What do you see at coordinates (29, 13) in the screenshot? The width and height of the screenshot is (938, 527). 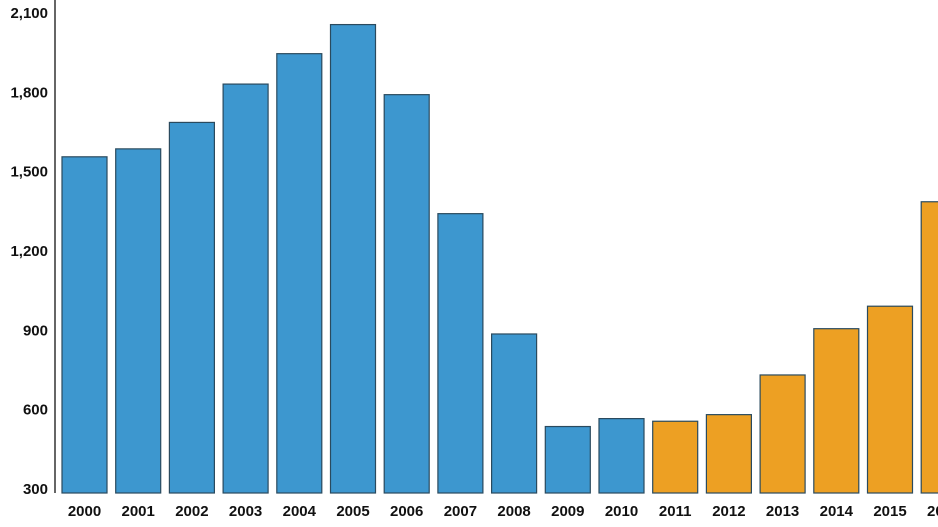 I see `y-tick-label: 2,100` at bounding box center [29, 13].